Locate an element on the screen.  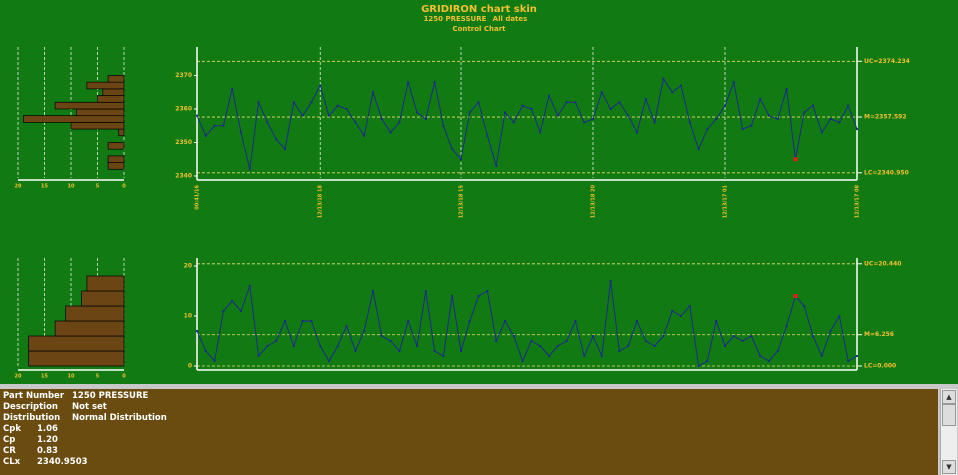
x-tick-label: 00:41/16 is located at coordinates (198, 196).